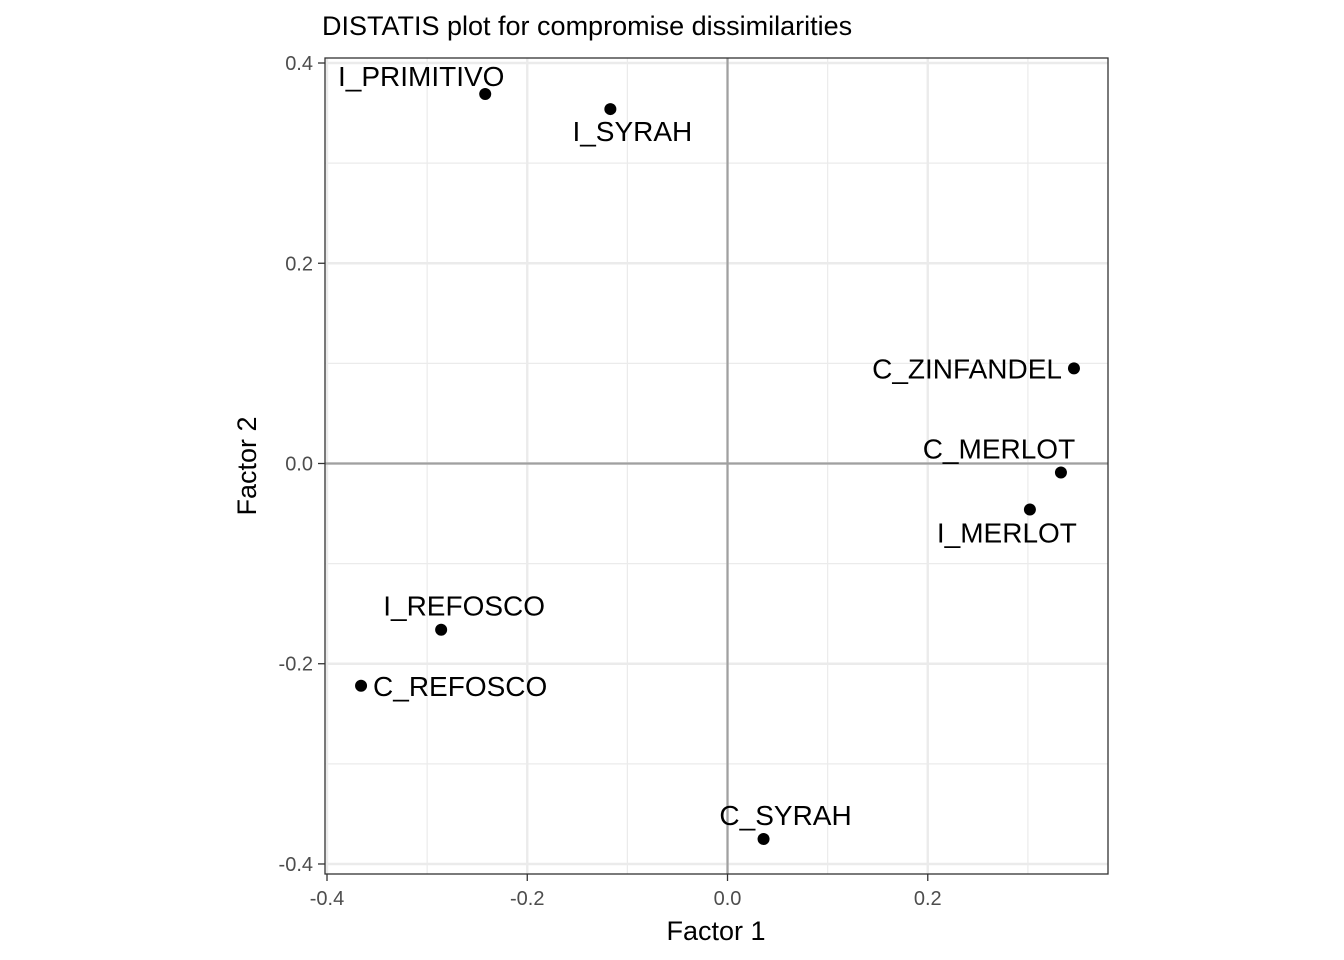 This screenshot has width=1344, height=960. What do you see at coordinates (632, 131) in the screenshot?
I see `point-label: I_SYRAH` at bounding box center [632, 131].